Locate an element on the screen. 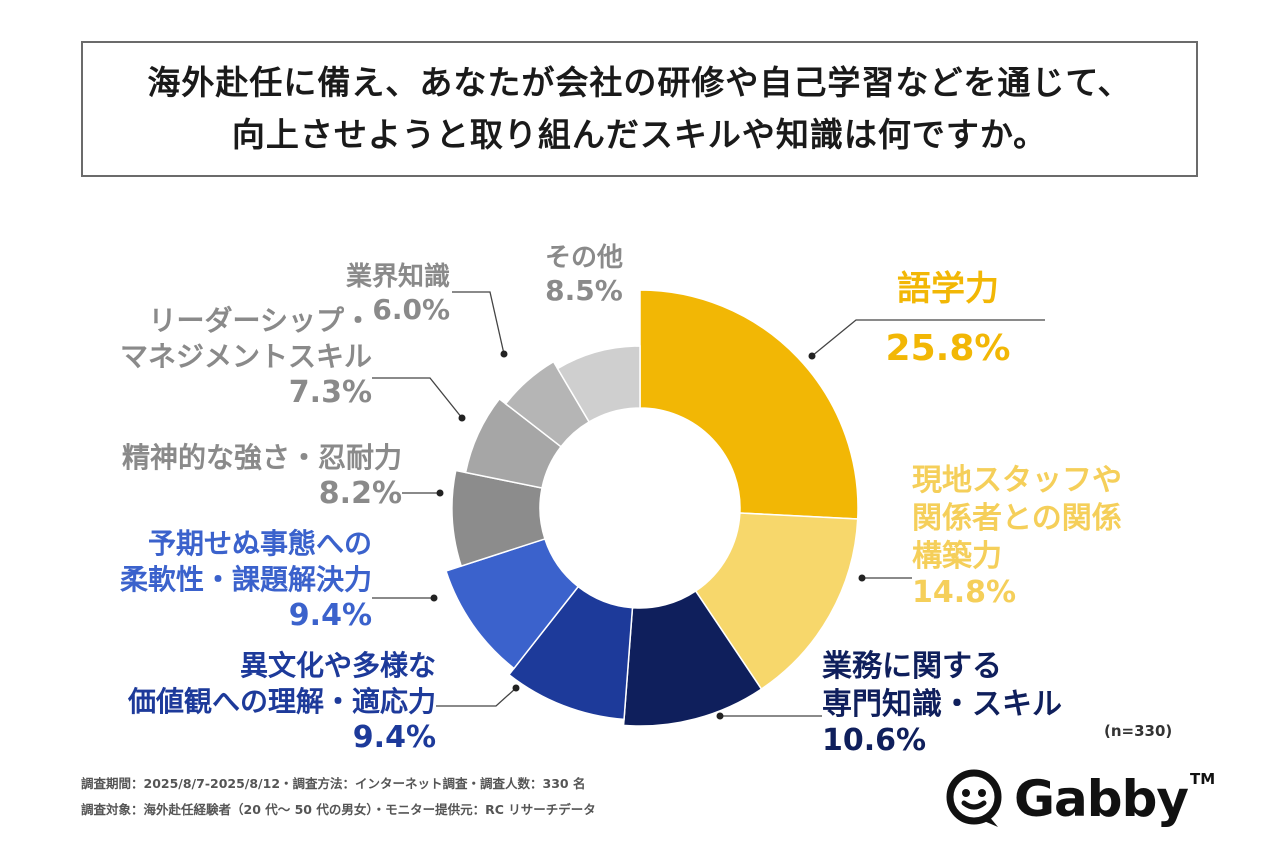 Image resolution: width=1280 pixels, height=853 pixels. gabby-logo-icon is located at coordinates (974, 798).